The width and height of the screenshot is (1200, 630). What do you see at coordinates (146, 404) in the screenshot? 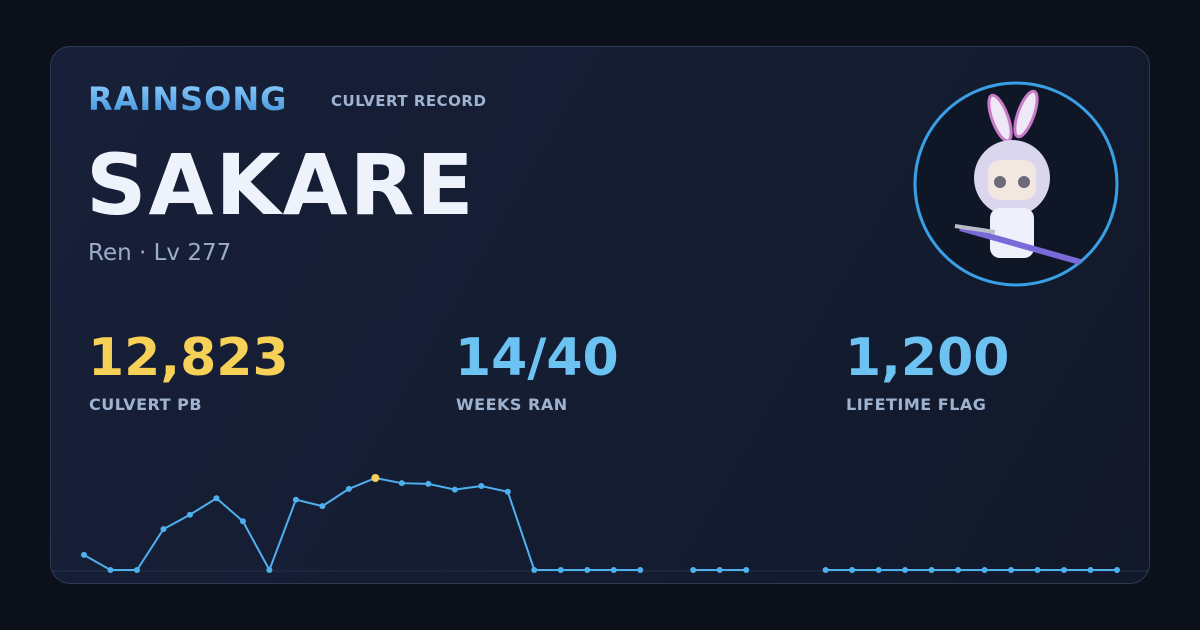
I see `stat-label: CULVERT PB` at bounding box center [146, 404].